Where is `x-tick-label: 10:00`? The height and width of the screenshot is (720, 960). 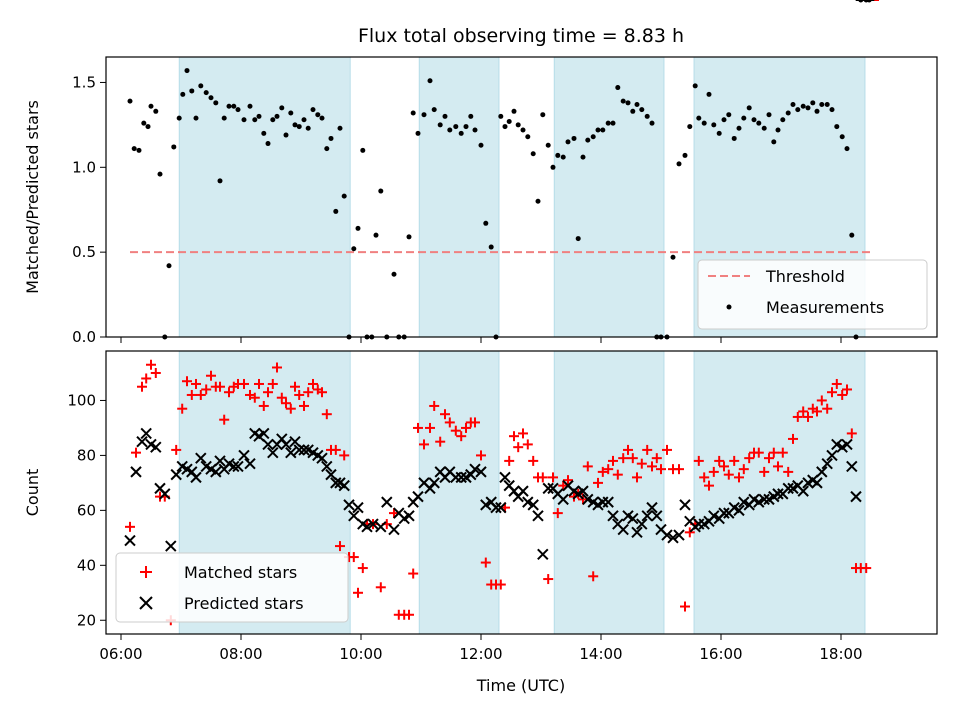
x-tick-label: 10:00 is located at coordinates (360, 654).